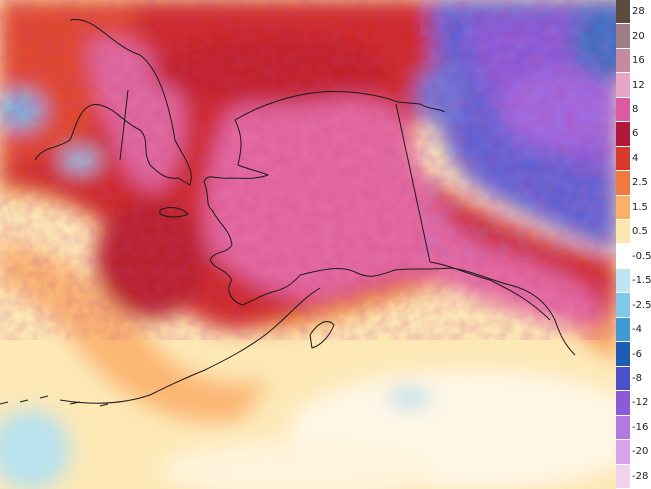  What do you see at coordinates (638, 85) in the screenshot?
I see `legend-label: 12` at bounding box center [638, 85].